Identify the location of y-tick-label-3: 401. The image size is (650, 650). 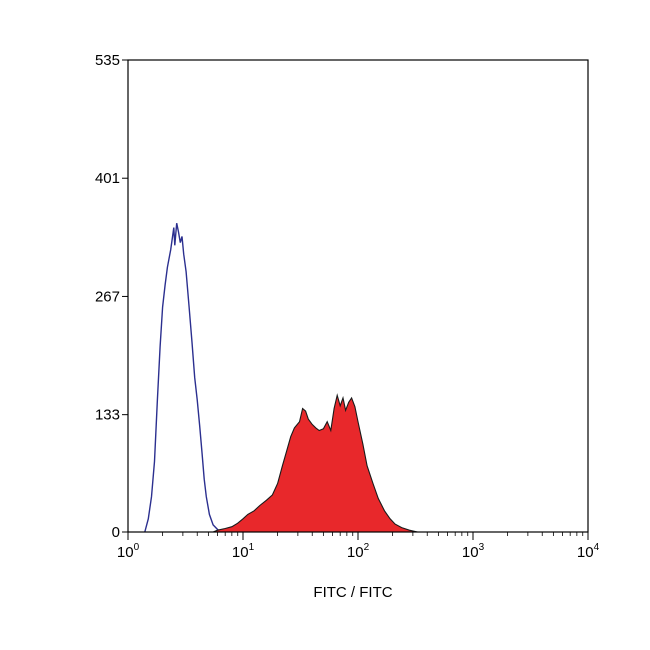
(107, 178).